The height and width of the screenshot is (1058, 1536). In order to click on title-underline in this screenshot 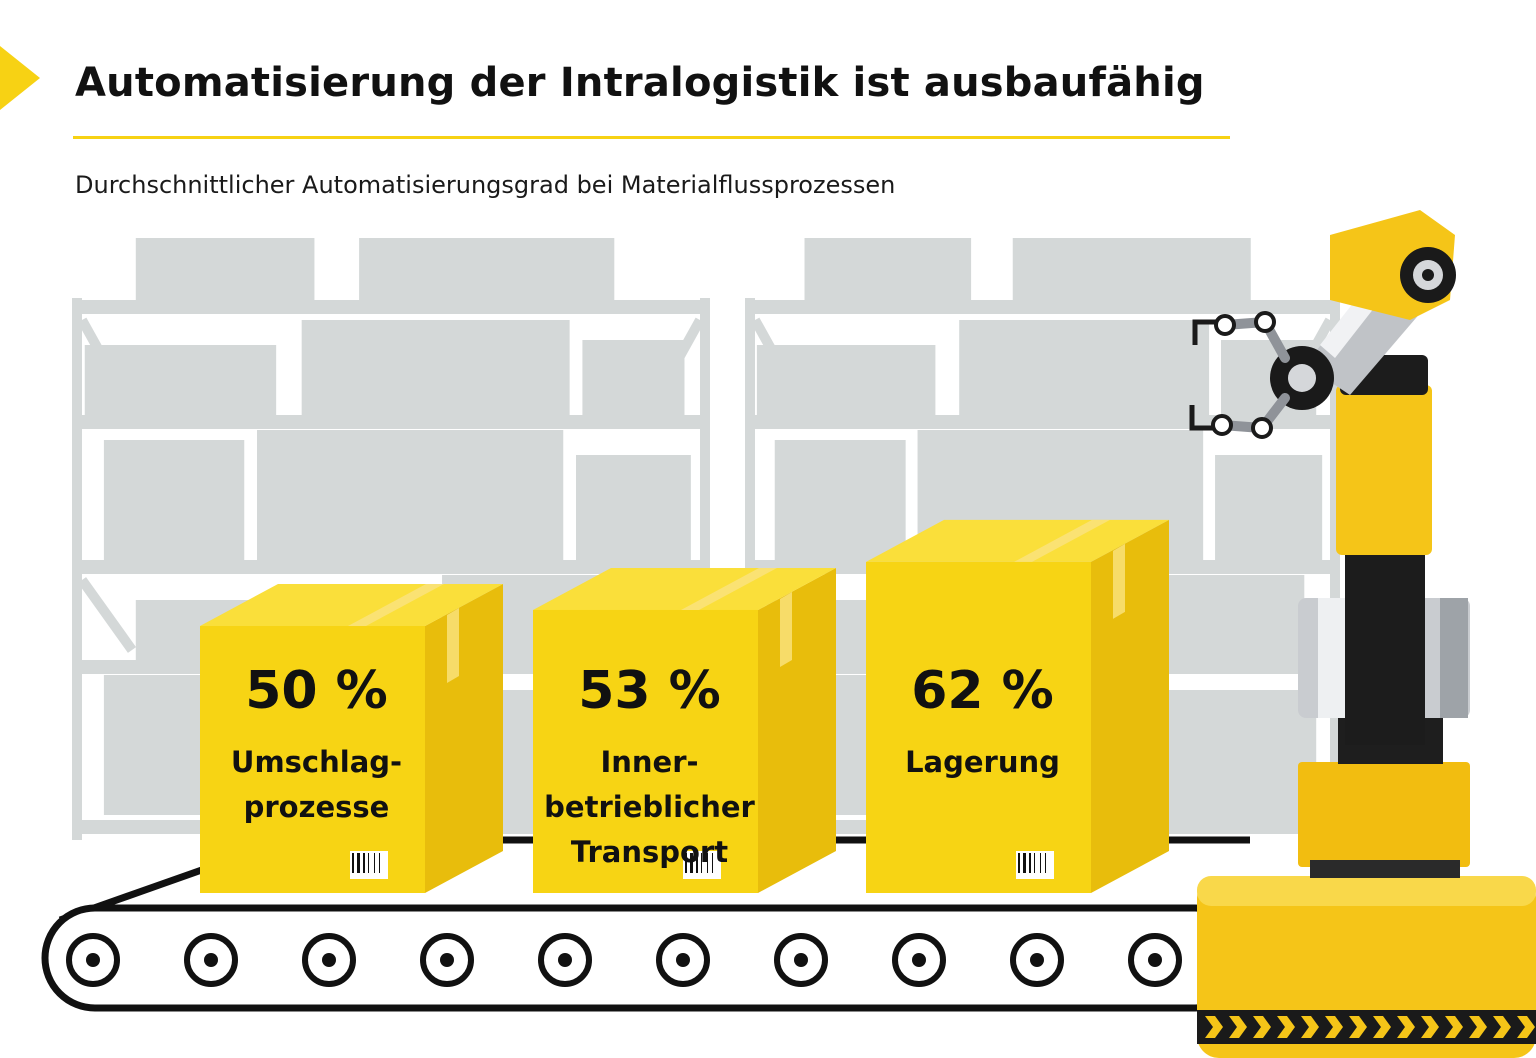, I will do `click(651, 137)`.